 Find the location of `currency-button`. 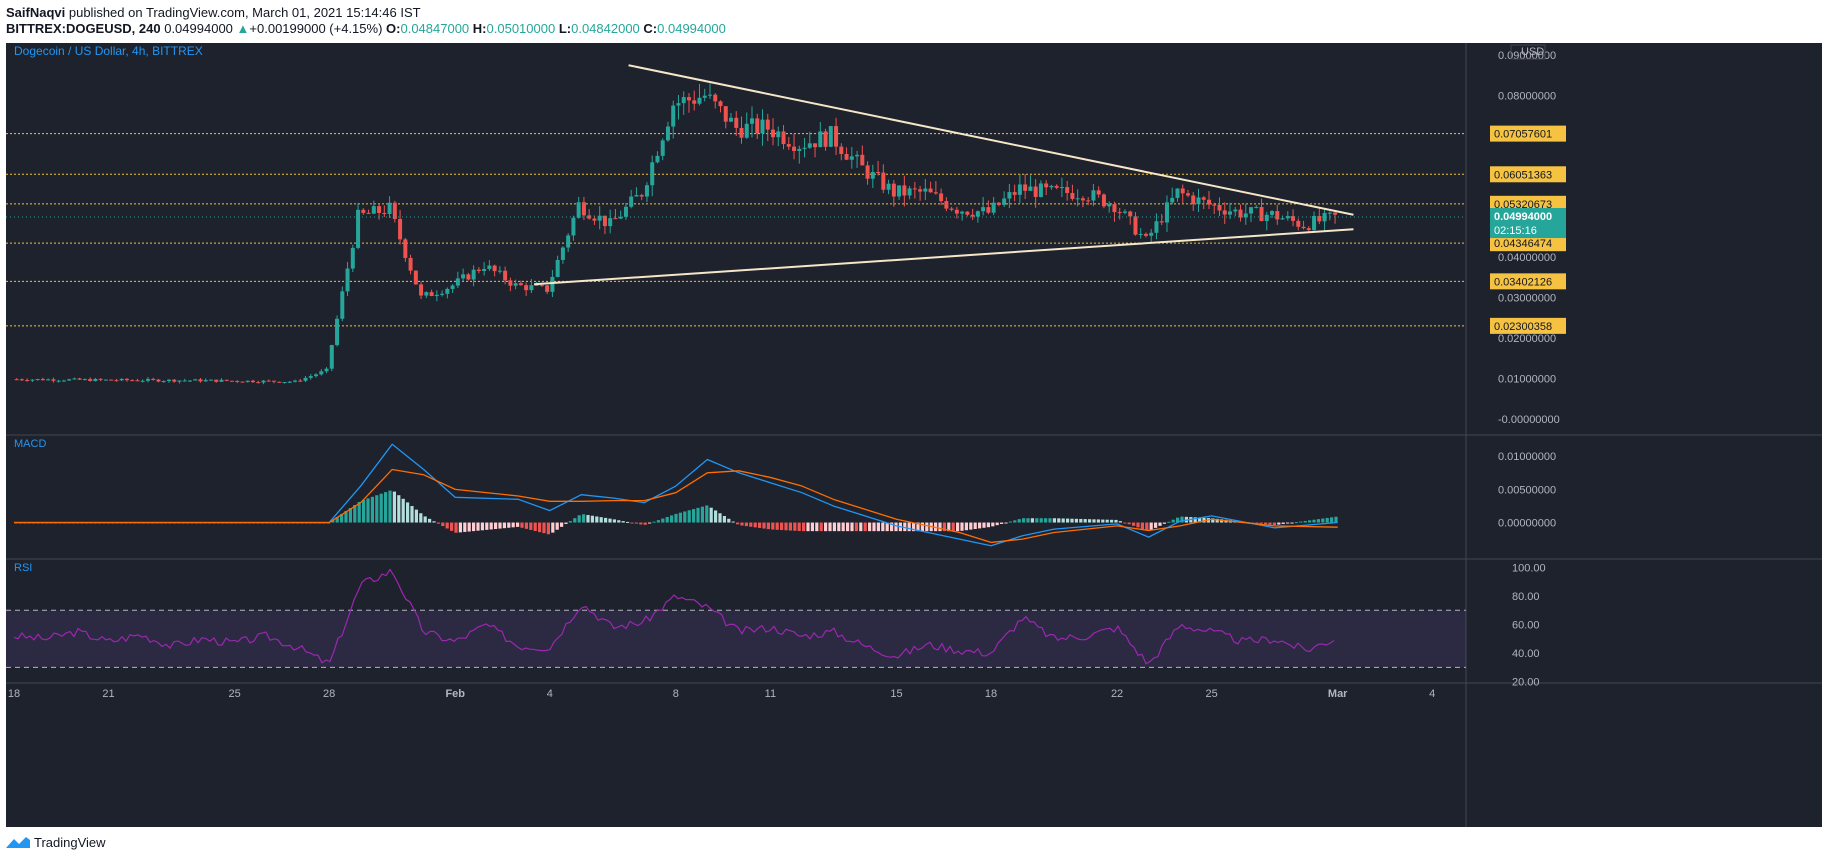

currency-button is located at coordinates (1528, 52).